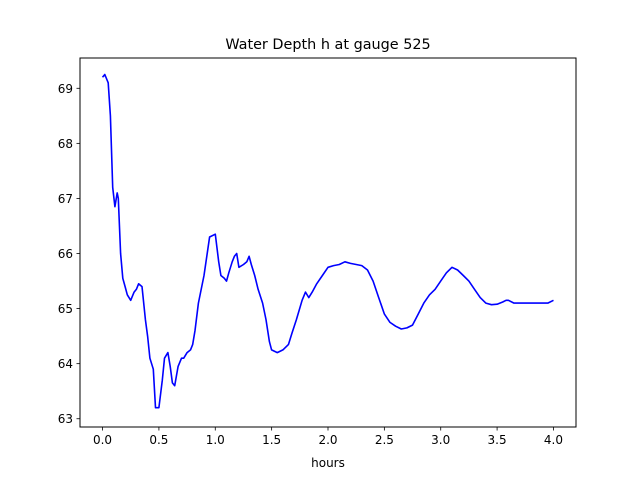 The height and width of the screenshot is (480, 640). I want to click on x-tick-label: 0.0, so click(102, 440).